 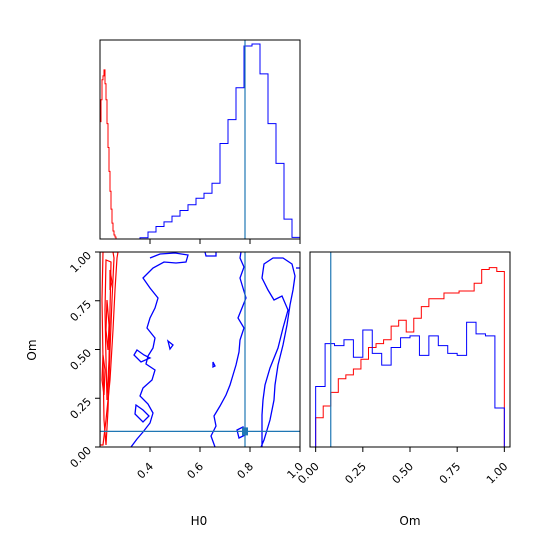 What do you see at coordinates (246, 471) in the screenshot?
I see `contour-xtick-label-2: 0.8` at bounding box center [246, 471].